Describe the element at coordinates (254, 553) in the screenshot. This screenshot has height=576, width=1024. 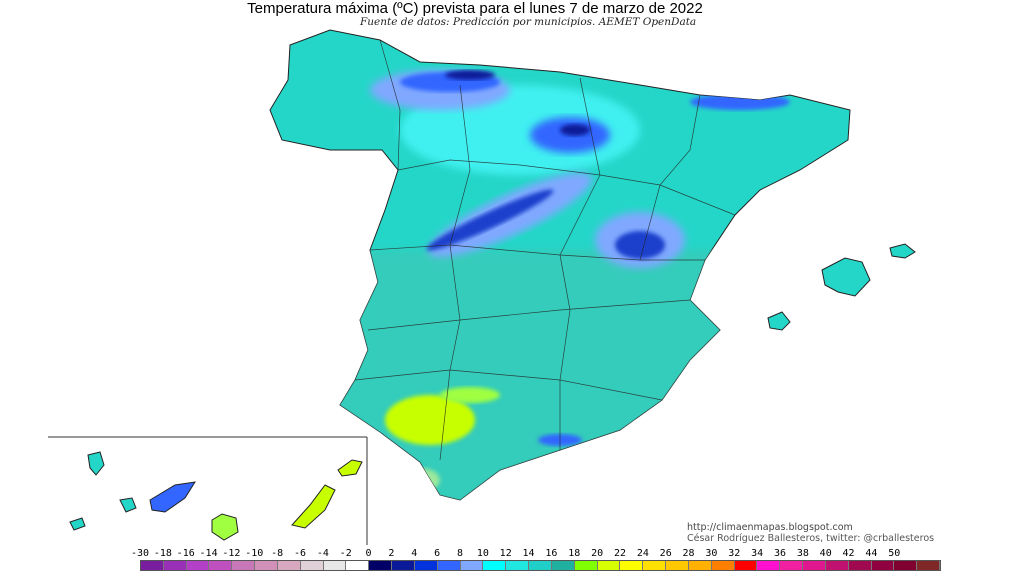
I see `legend-label: -10` at that location.